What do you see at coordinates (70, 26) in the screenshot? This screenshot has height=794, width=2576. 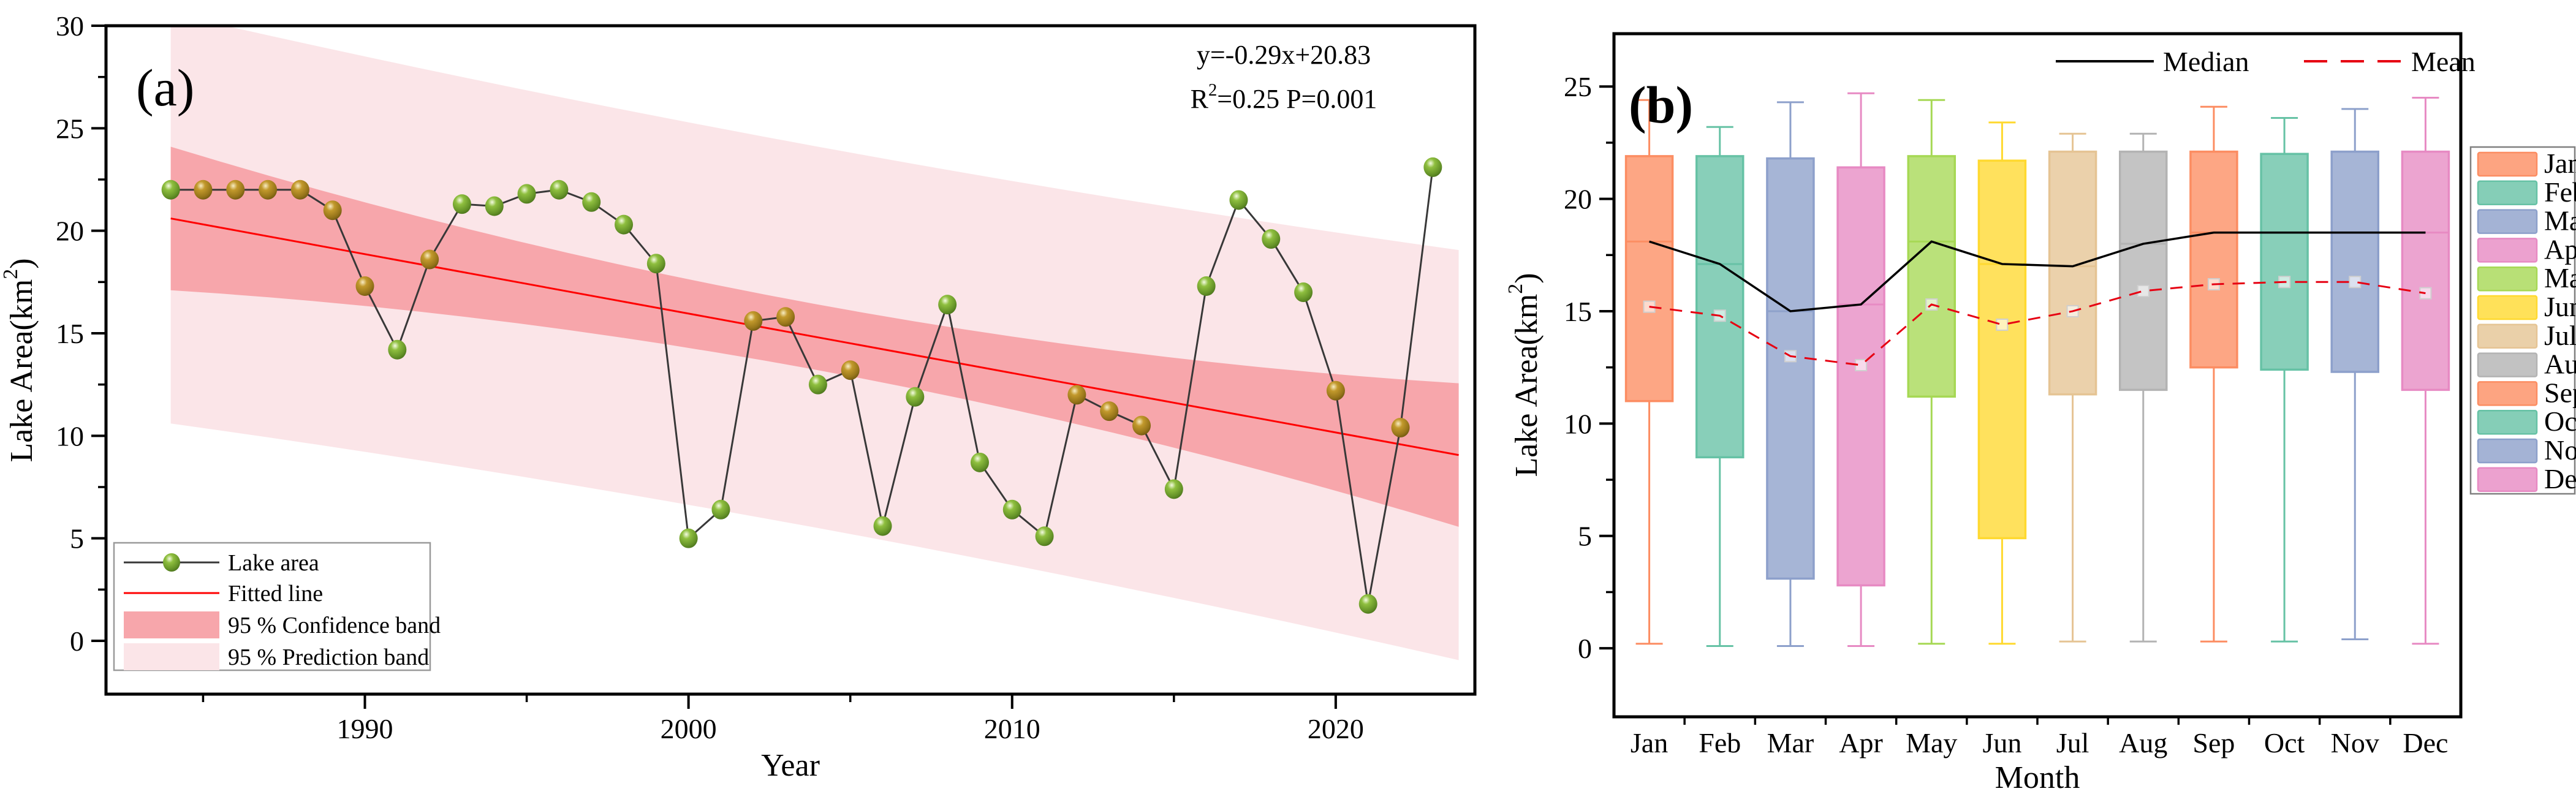 I see `y-tick-label: 30` at bounding box center [70, 26].